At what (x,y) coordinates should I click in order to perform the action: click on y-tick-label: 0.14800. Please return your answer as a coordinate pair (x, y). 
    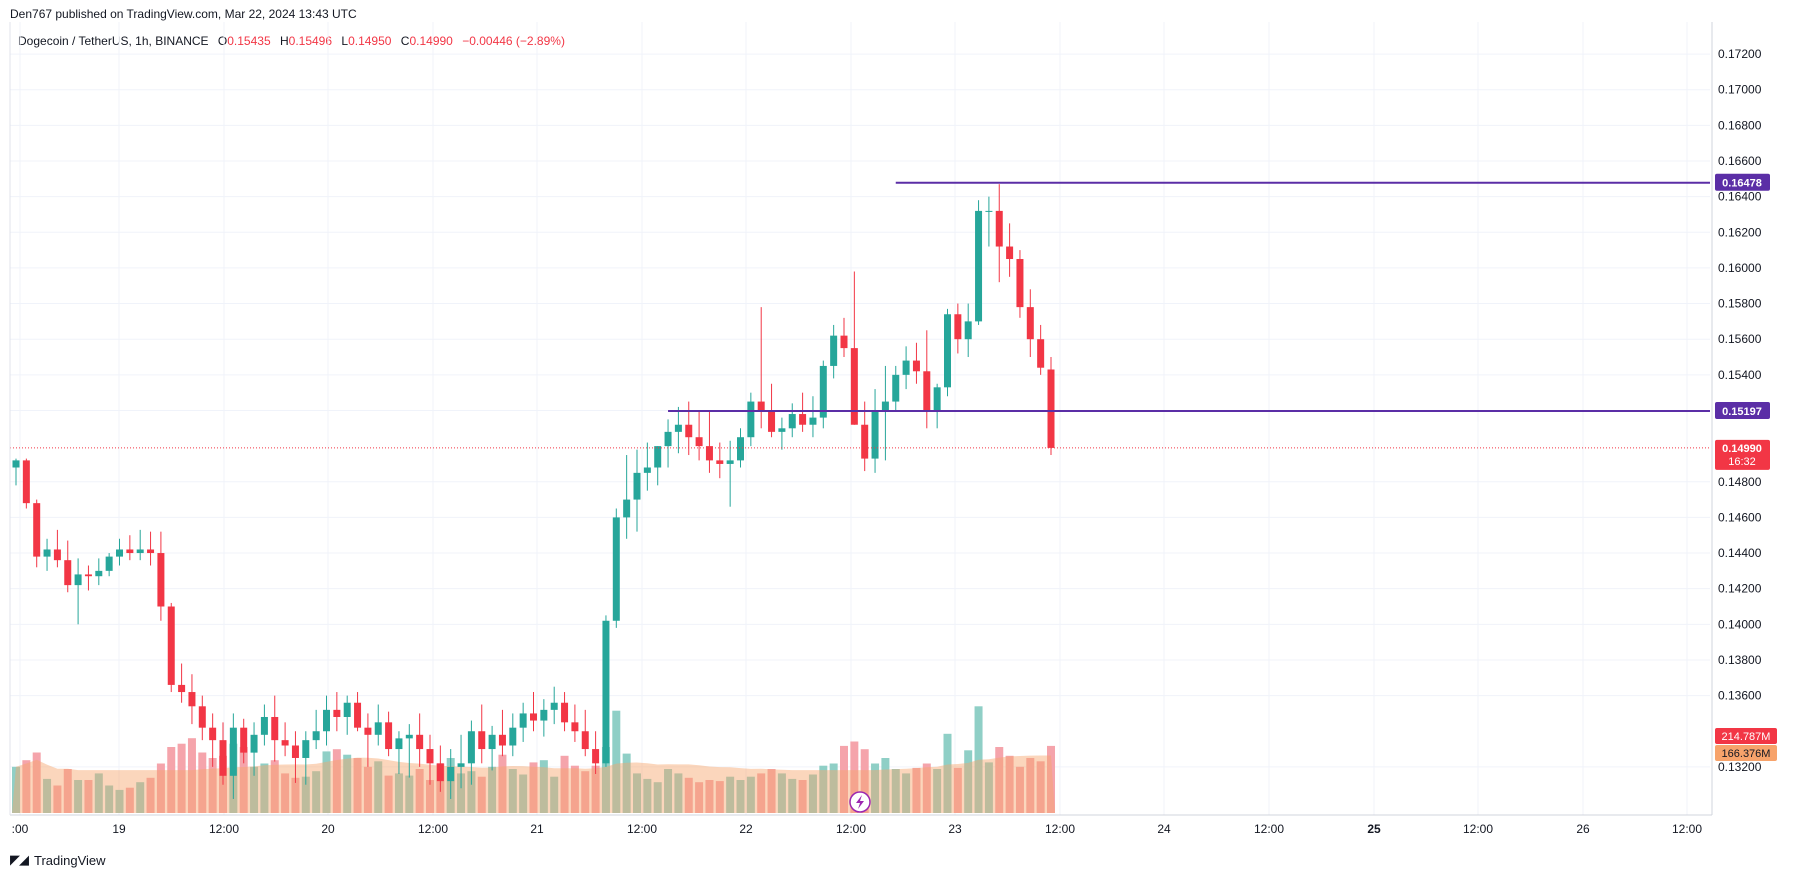
    Looking at the image, I should click on (1740, 482).